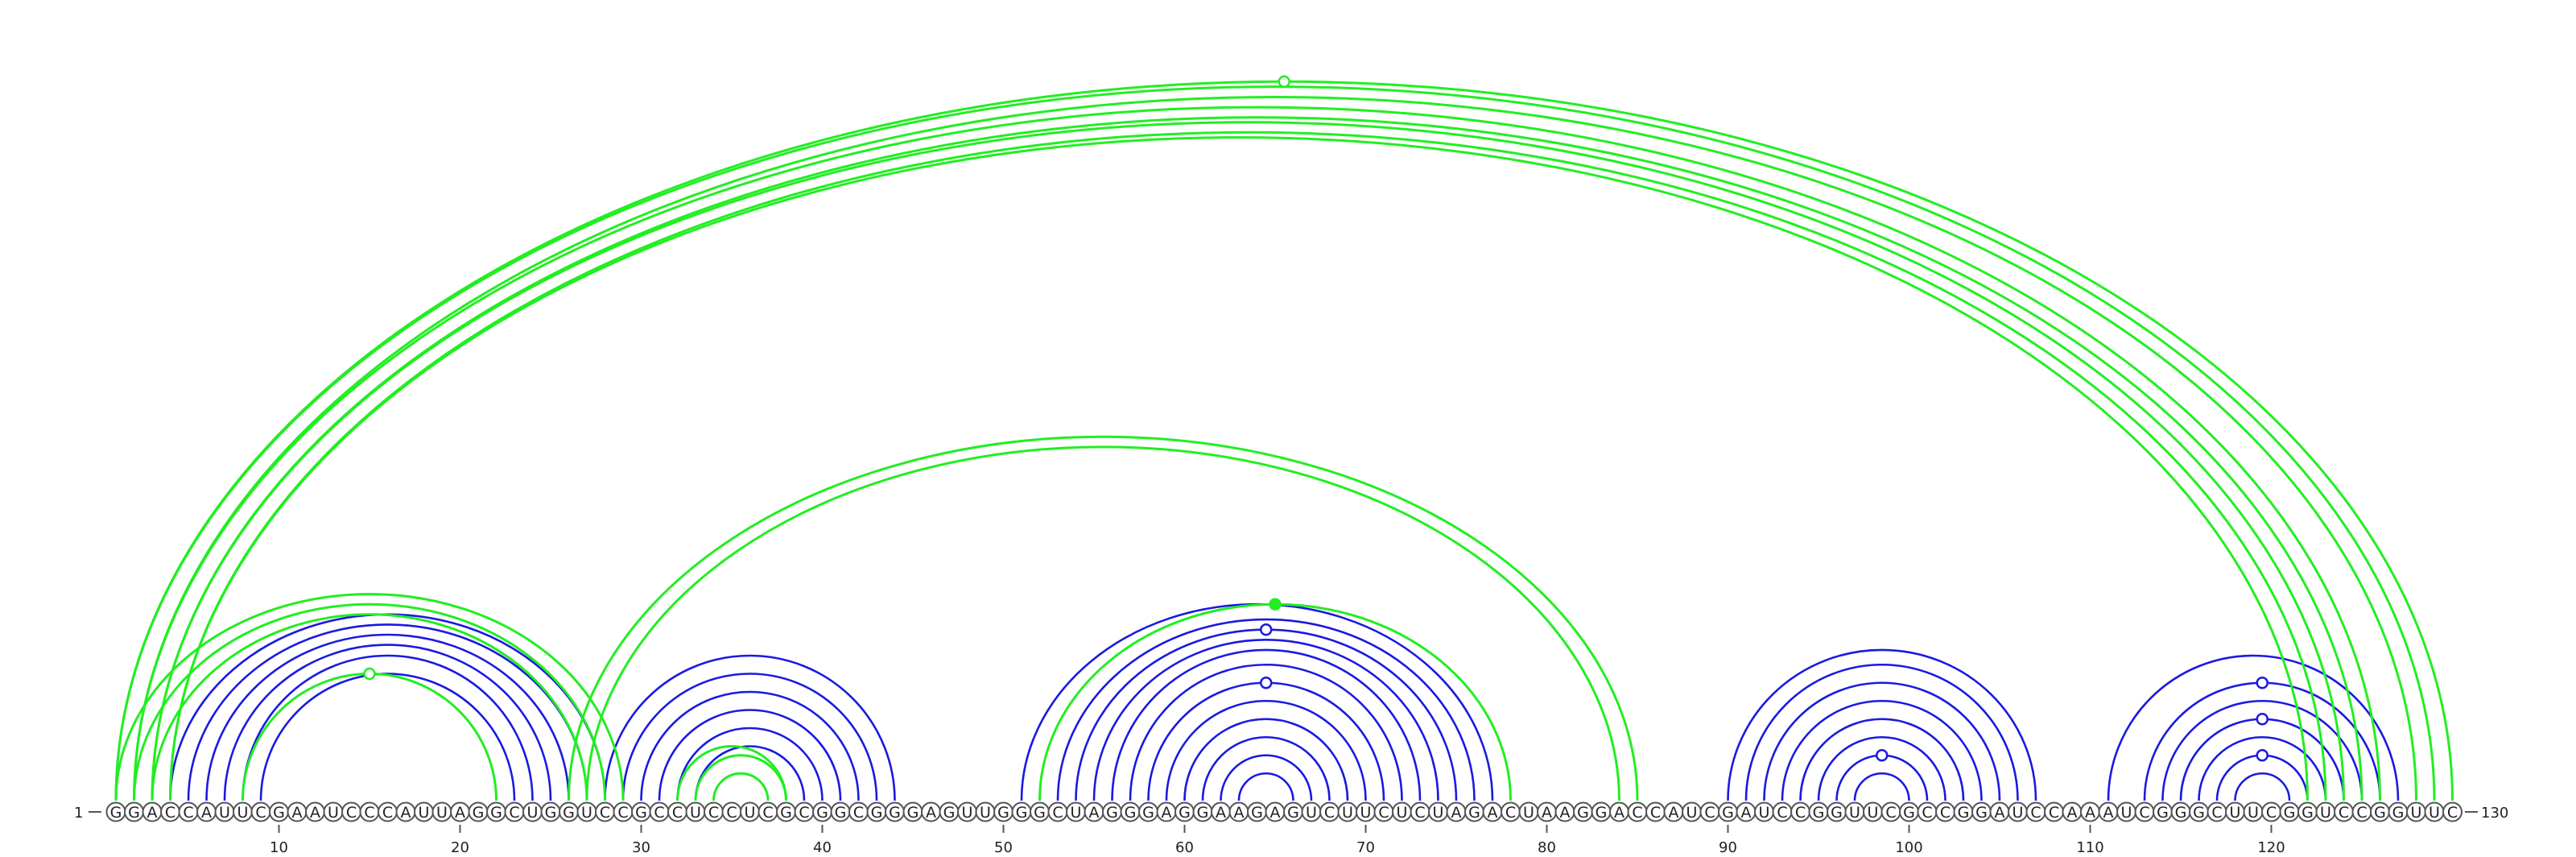 This screenshot has width=2576, height=857. Describe the element at coordinates (822, 847) in the screenshot. I see `tick-label: 40` at that location.